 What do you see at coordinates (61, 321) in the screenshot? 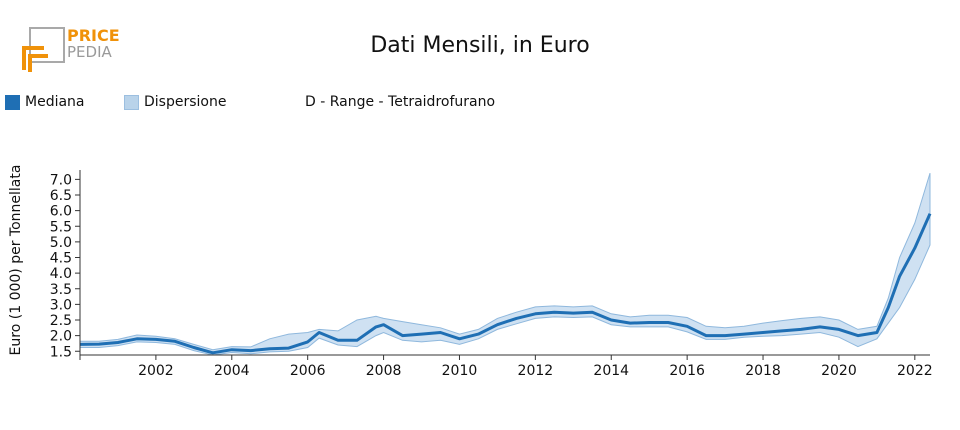
I see `y-tick-label: 2.5` at bounding box center [61, 321].